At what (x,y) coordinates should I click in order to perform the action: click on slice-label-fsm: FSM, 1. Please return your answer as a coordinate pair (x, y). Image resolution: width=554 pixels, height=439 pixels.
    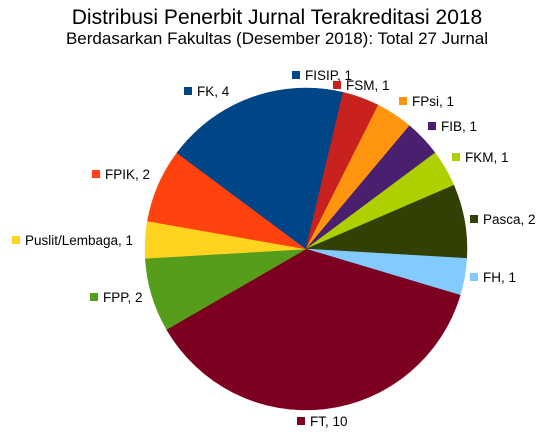
    Looking at the image, I should click on (361, 85).